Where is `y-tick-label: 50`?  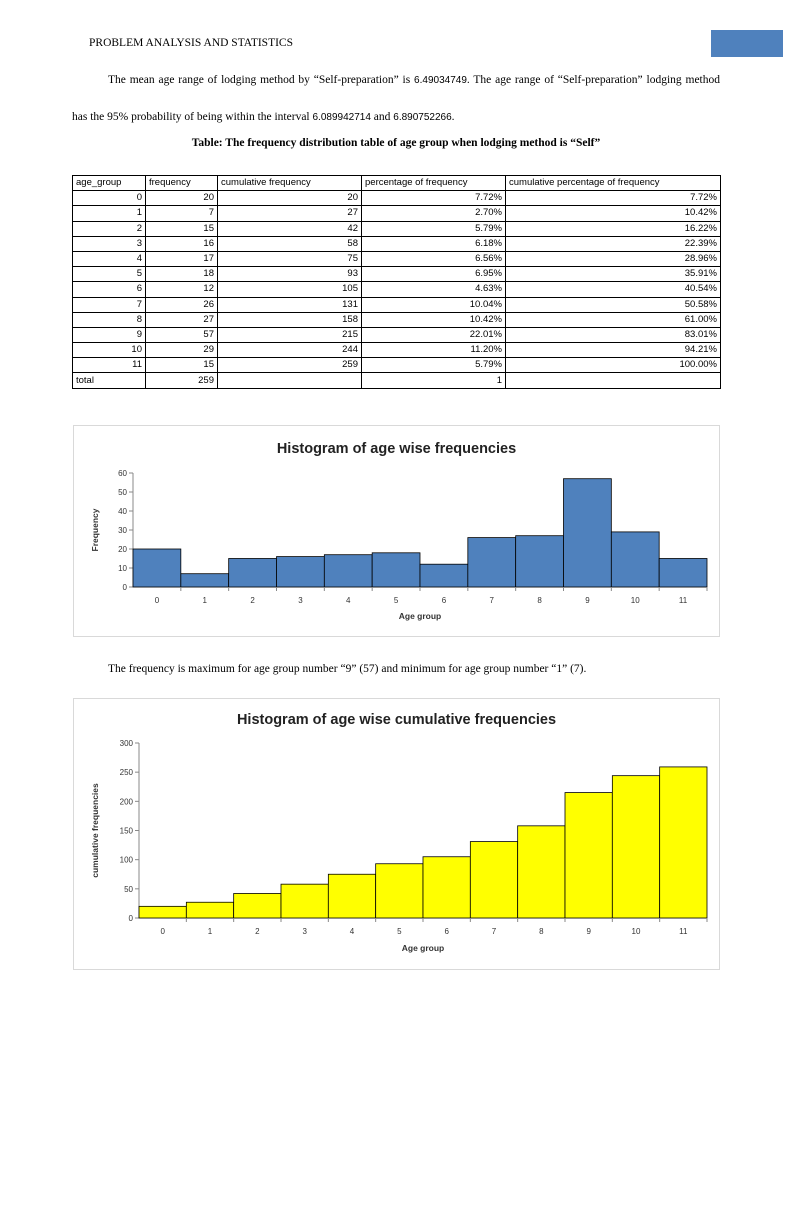 y-tick-label: 50 is located at coordinates (128, 889).